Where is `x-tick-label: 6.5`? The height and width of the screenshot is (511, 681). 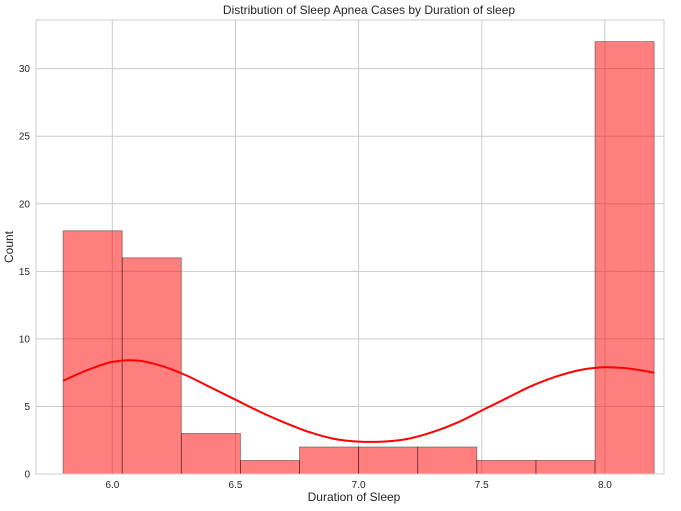
x-tick-label: 6.5 is located at coordinates (236, 485).